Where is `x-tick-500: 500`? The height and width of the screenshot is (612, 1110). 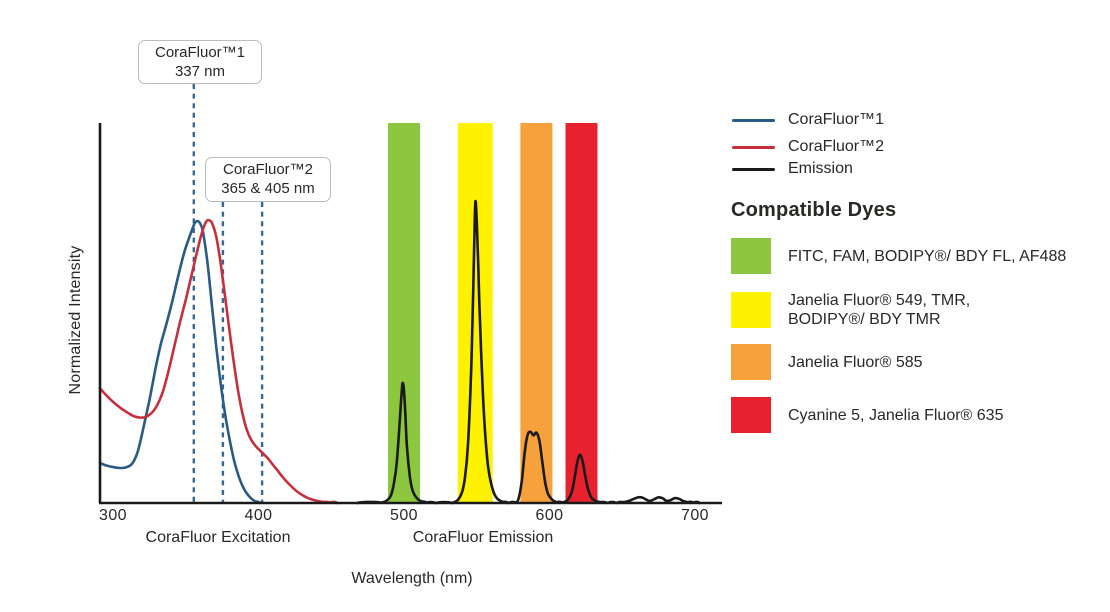 x-tick-500: 500 is located at coordinates (404, 515).